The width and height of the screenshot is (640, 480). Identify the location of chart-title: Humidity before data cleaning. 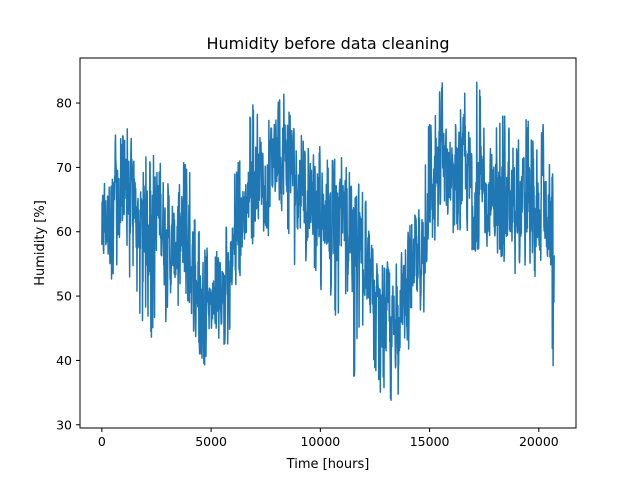
(327, 43).